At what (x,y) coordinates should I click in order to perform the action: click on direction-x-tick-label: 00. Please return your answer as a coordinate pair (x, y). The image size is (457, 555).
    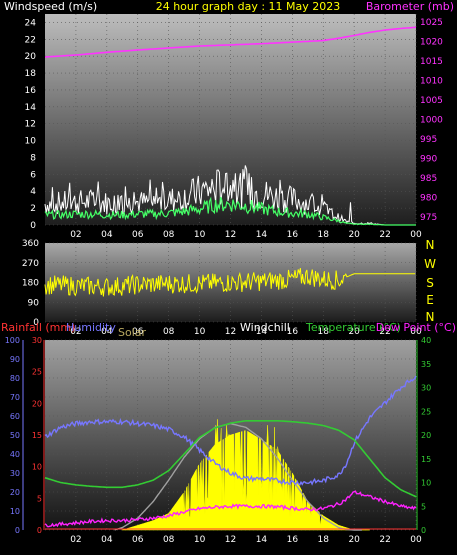
    Looking at the image, I should click on (416, 332).